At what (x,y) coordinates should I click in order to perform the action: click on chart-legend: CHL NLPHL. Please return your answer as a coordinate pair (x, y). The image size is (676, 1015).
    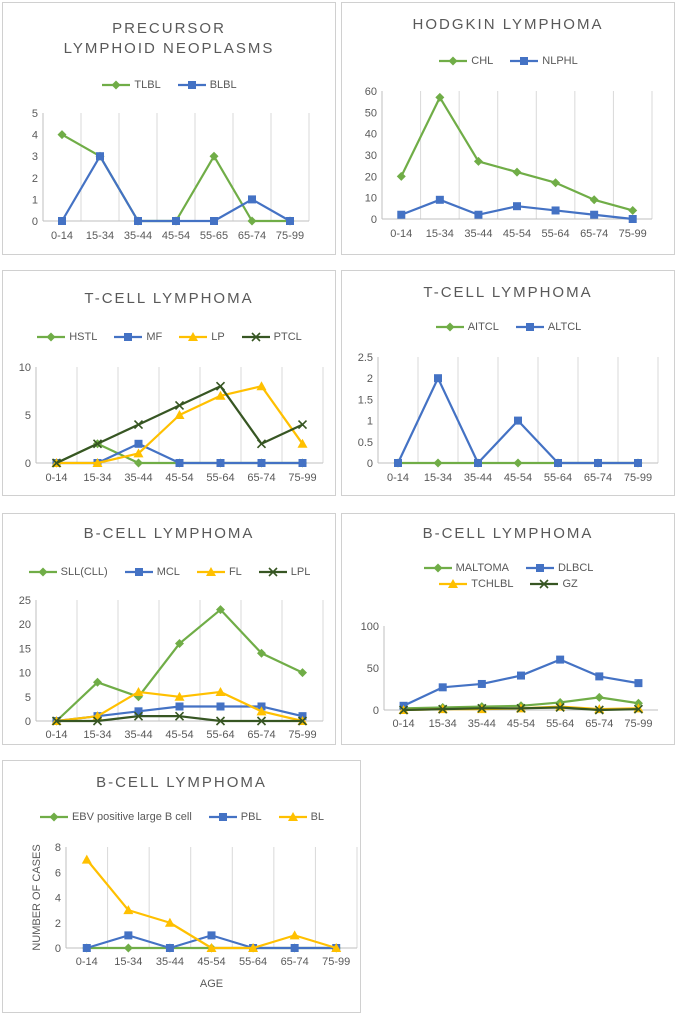
    Looking at the image, I should click on (508, 61).